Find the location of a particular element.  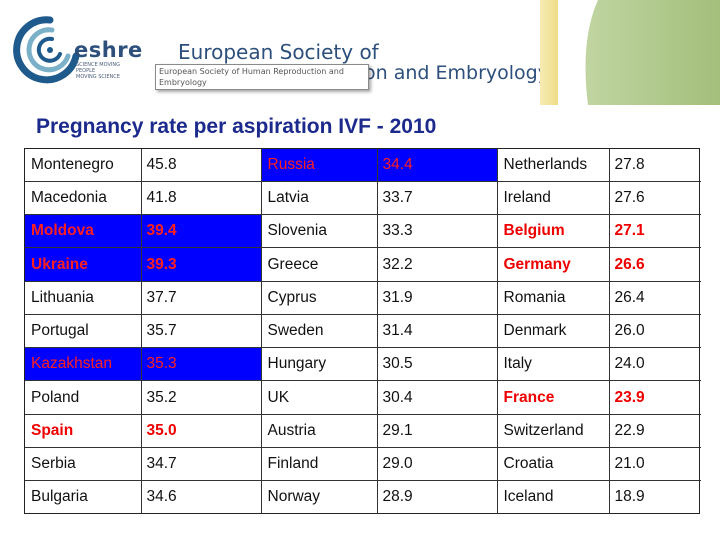

table-row: Montenegro 45.8 Russia 34.4 Netherlands 27.8 is located at coordinates (363, 165).